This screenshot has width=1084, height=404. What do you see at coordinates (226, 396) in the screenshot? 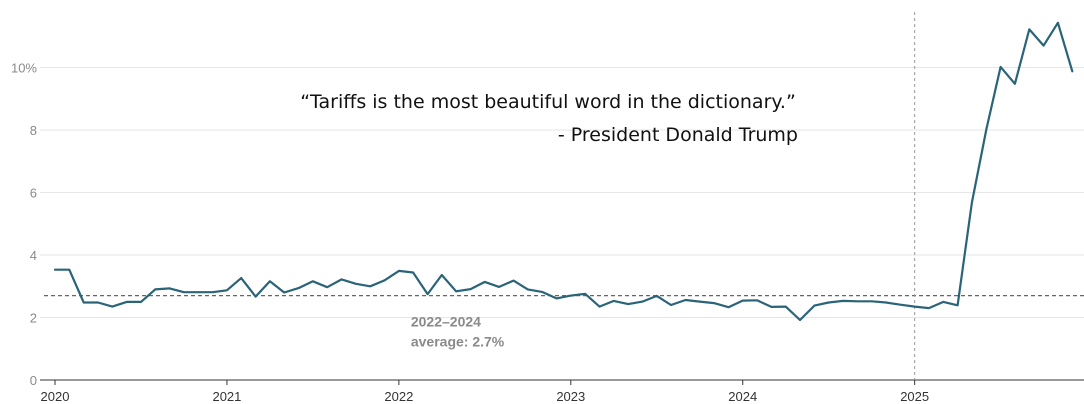
I see `x-tick-label: 2021` at bounding box center [226, 396].